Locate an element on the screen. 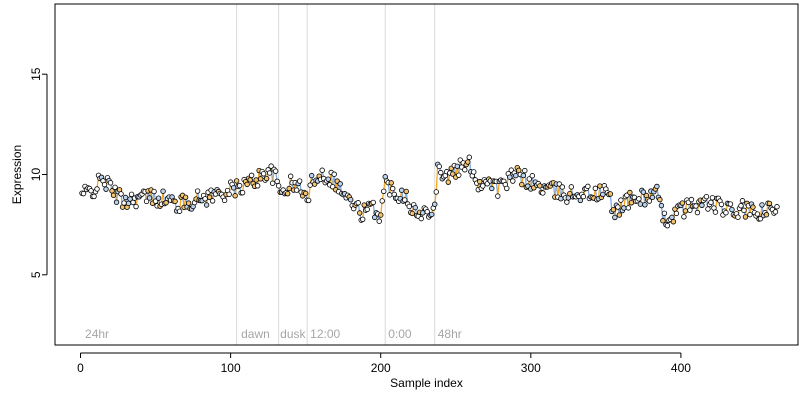 This screenshot has height=400, width=800. x-tick-label: 300 is located at coordinates (531, 368).